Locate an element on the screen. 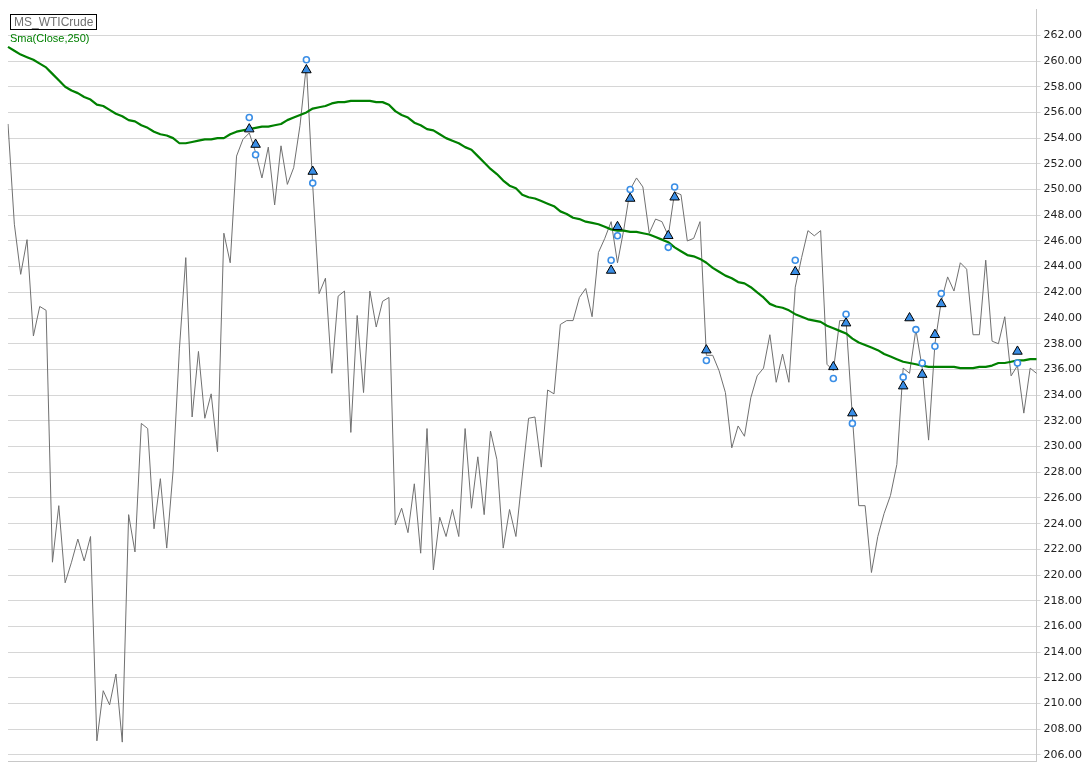 The height and width of the screenshot is (771, 1089). y-tick-label: 222.00 is located at coordinates (1063, 549).